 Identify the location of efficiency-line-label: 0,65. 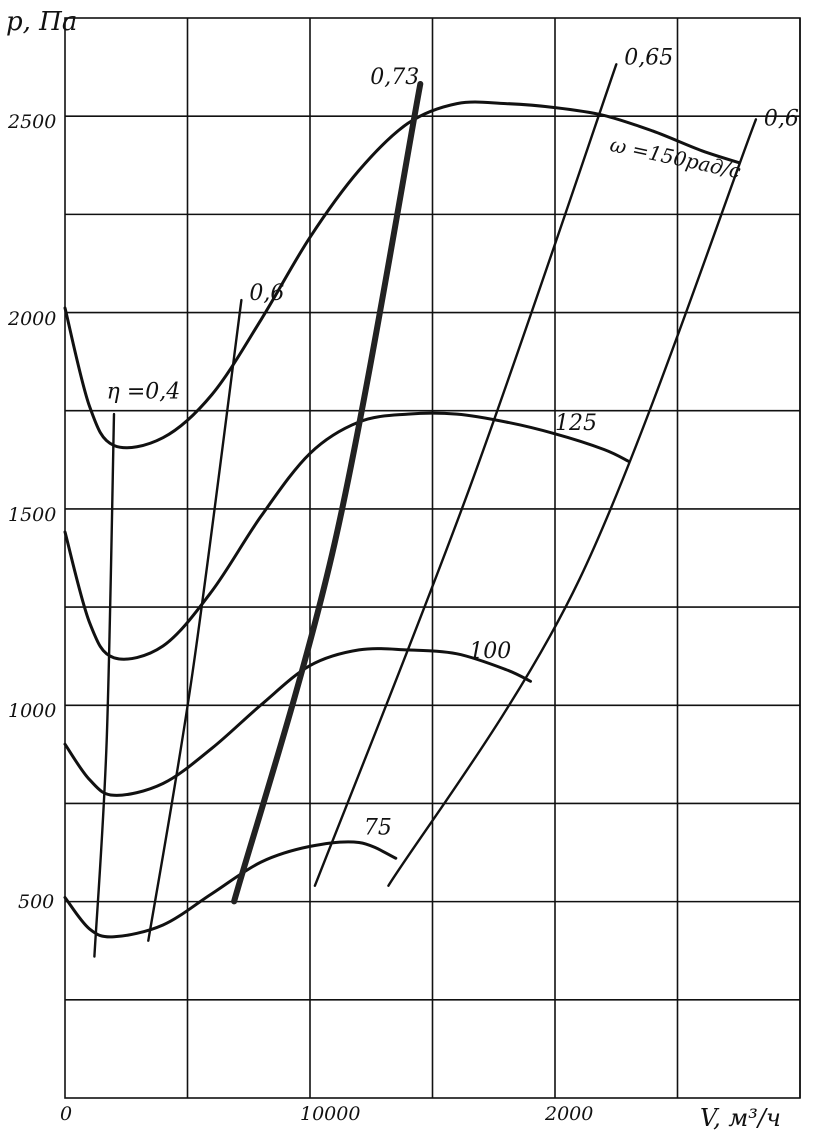
(648, 57).